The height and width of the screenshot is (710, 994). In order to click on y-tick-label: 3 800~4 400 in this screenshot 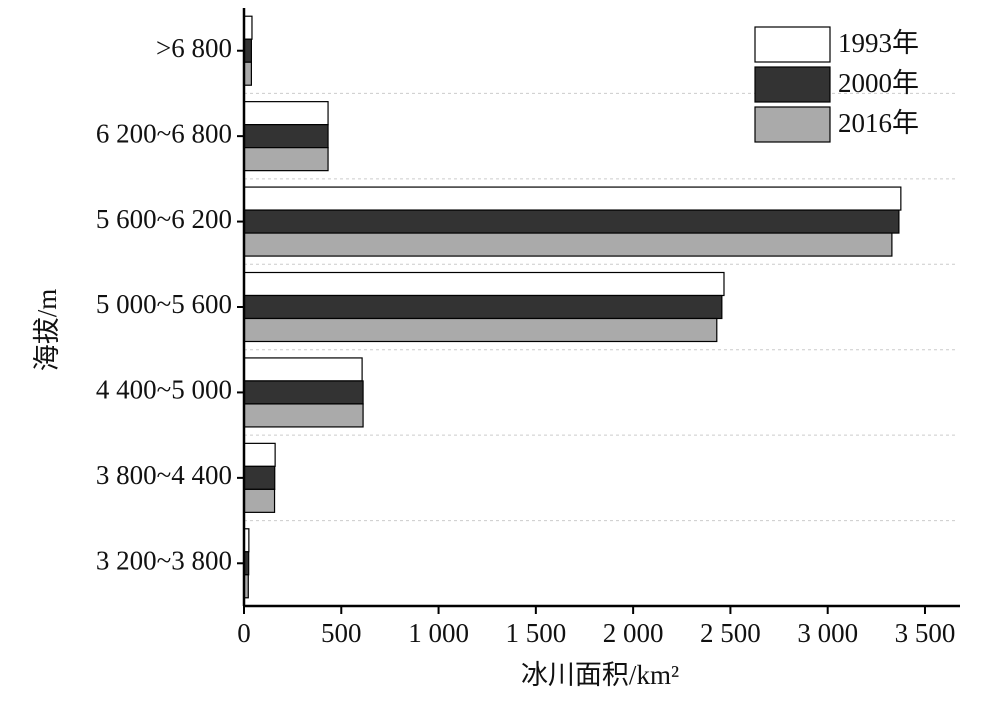, I will do `click(164, 475)`.